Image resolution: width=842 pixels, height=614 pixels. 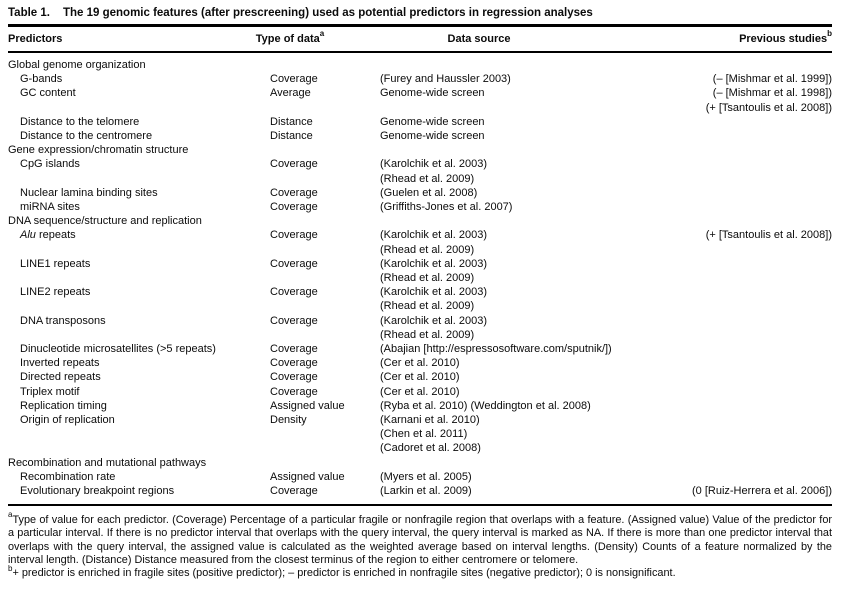 What do you see at coordinates (420, 505) in the screenshot?
I see `bottom-rule` at bounding box center [420, 505].